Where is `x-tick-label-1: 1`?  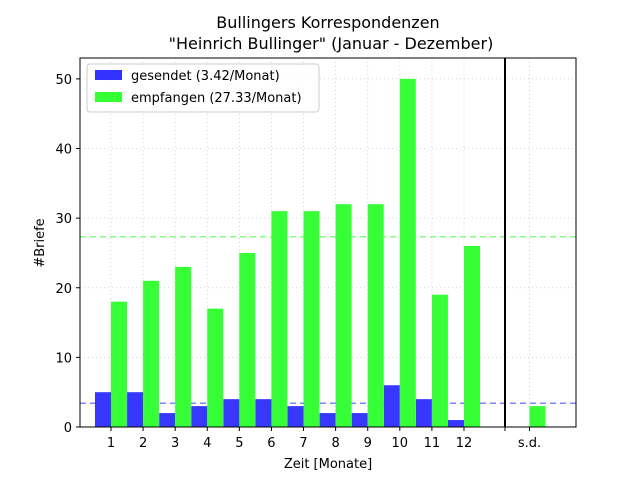
x-tick-label-1: 1 is located at coordinates (111, 443).